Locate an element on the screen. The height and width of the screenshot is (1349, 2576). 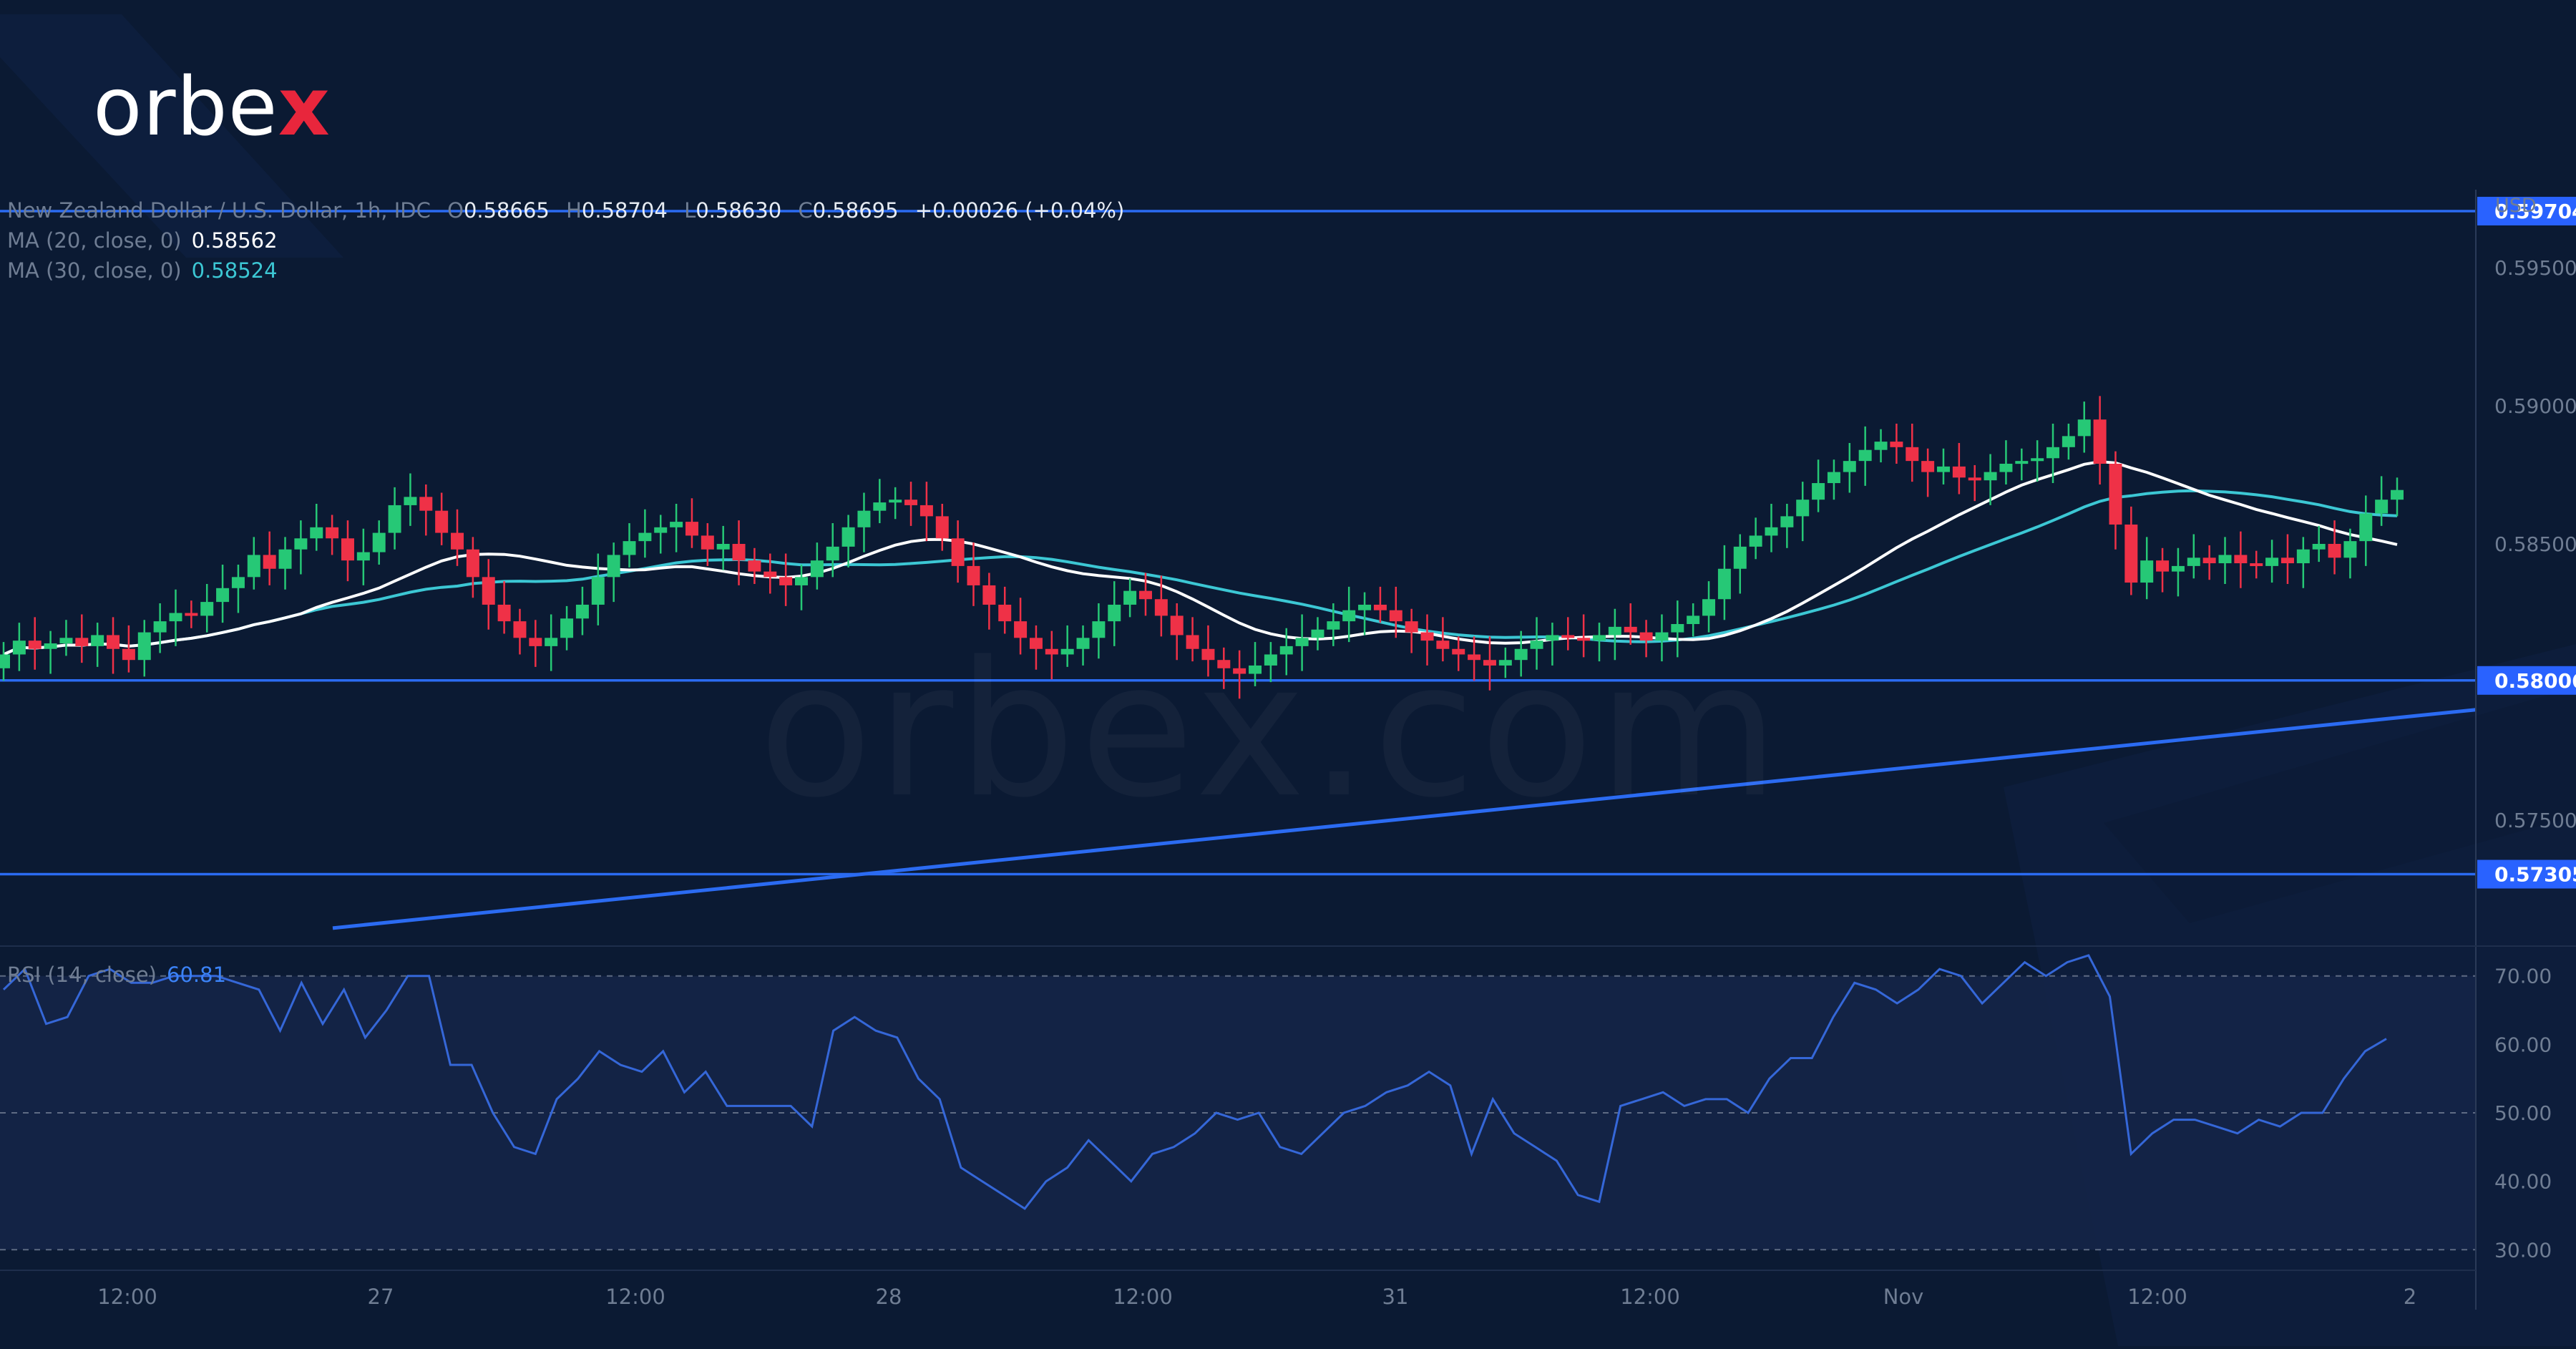
level-label: 0.58006 is located at coordinates (2535, 681).